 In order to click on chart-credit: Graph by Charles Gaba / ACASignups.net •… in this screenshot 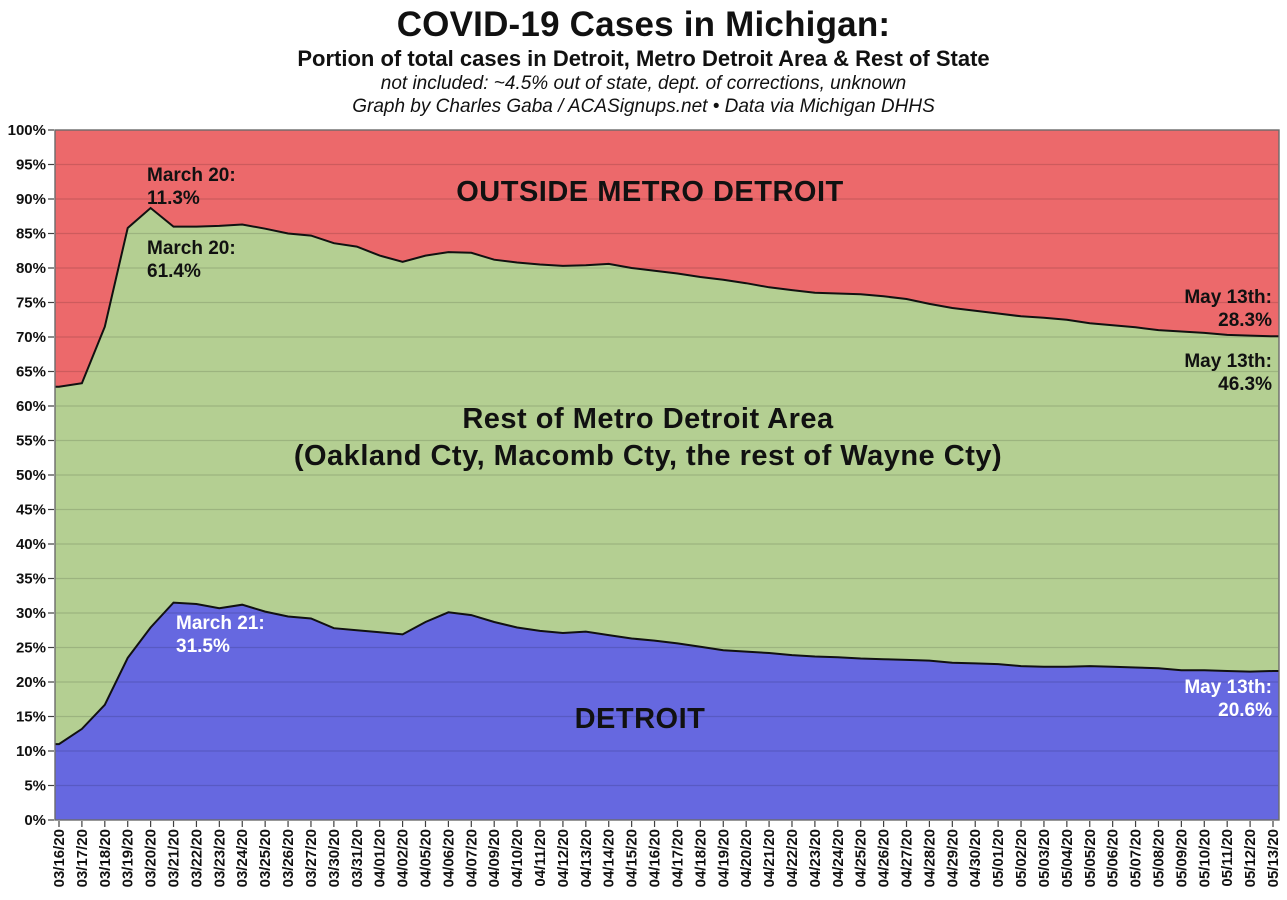, I will do `click(643, 106)`.